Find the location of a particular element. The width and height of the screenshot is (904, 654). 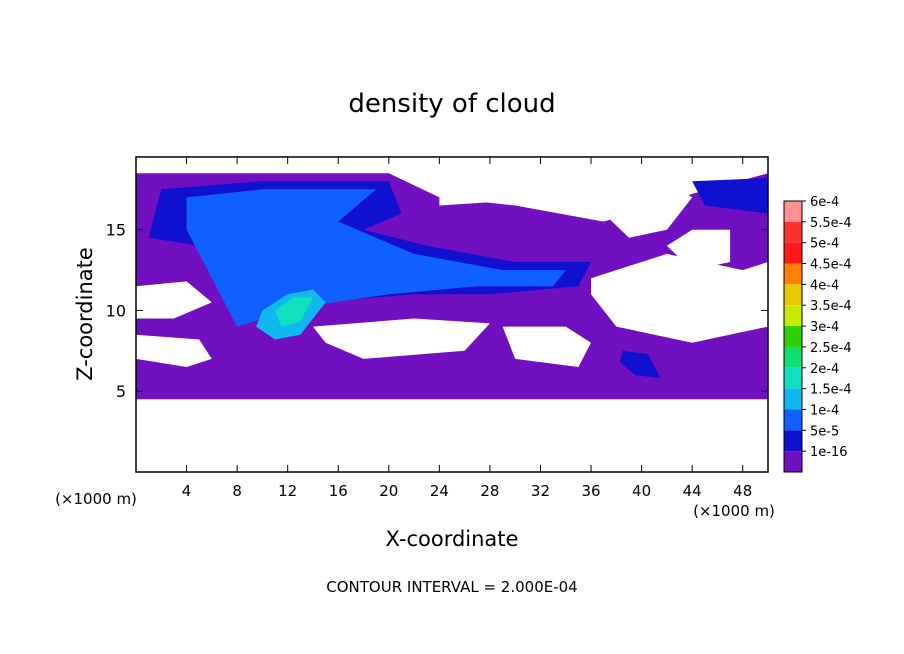

x-tick-label: 28 is located at coordinates (489, 491).